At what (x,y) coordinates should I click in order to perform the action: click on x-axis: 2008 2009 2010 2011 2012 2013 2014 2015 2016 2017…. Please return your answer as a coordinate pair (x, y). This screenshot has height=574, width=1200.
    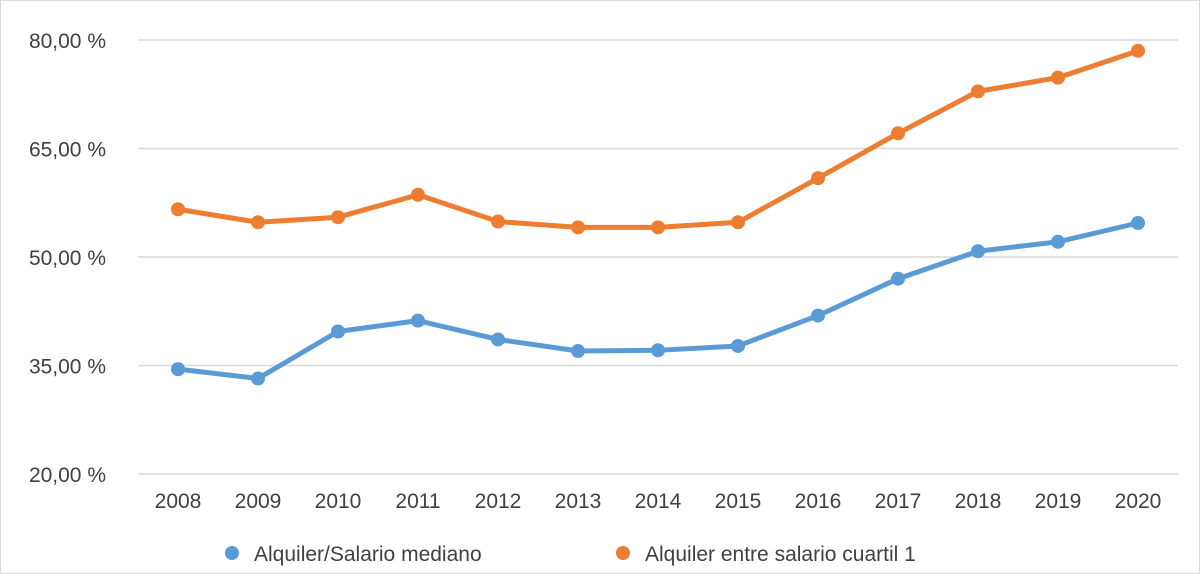
    Looking at the image, I should click on (658, 501).